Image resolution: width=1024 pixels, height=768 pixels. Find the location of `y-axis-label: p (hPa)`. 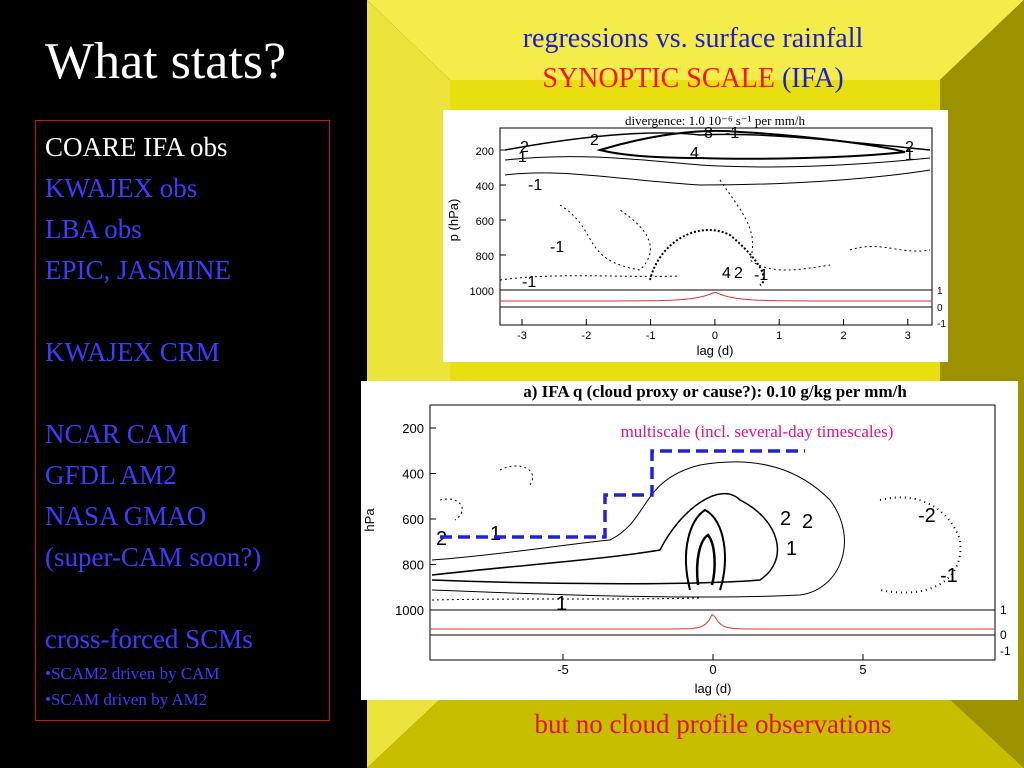

y-axis-label: p (hPa) is located at coordinates (453, 220).